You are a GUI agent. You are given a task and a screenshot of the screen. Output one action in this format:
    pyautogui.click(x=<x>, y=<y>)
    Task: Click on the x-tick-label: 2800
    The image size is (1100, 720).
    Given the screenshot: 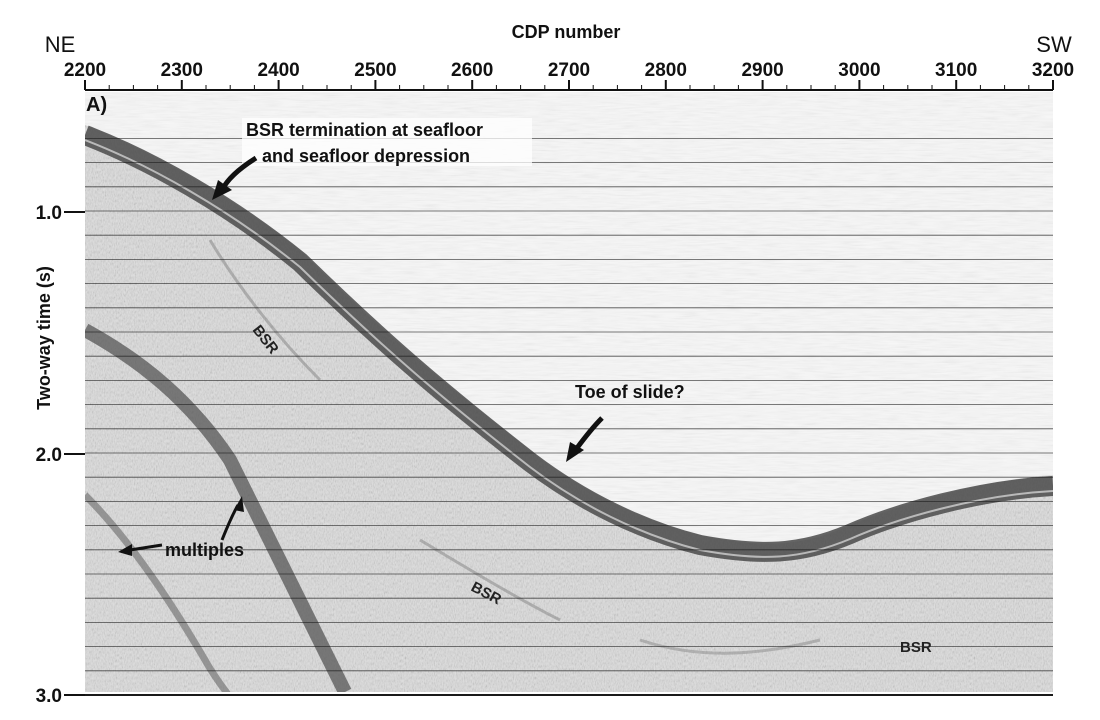 What is the action you would take?
    pyautogui.click(x=666, y=70)
    